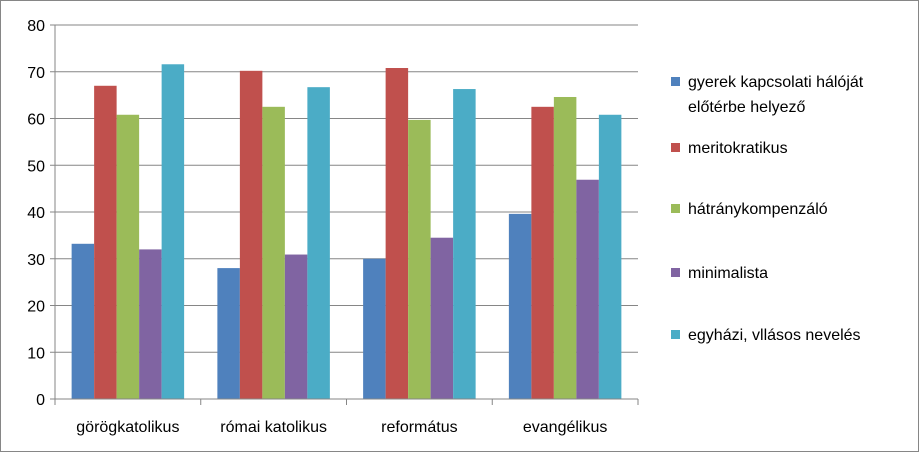  Describe the element at coordinates (36, 260) in the screenshot. I see `y-tick-label: 30` at that location.